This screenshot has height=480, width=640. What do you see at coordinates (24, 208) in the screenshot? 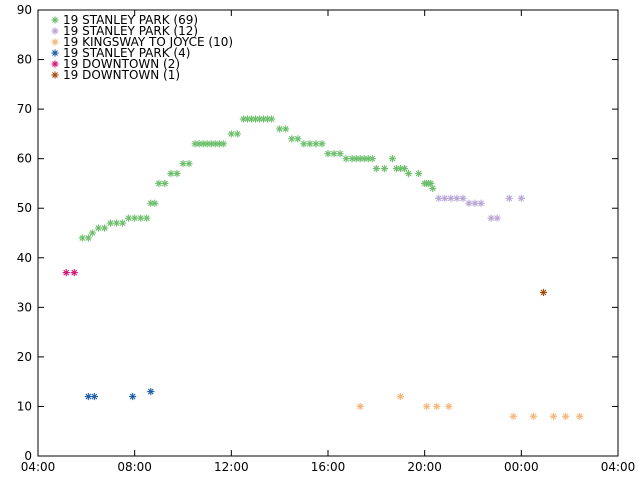
I see `y-tick-label: 50` at bounding box center [24, 208].